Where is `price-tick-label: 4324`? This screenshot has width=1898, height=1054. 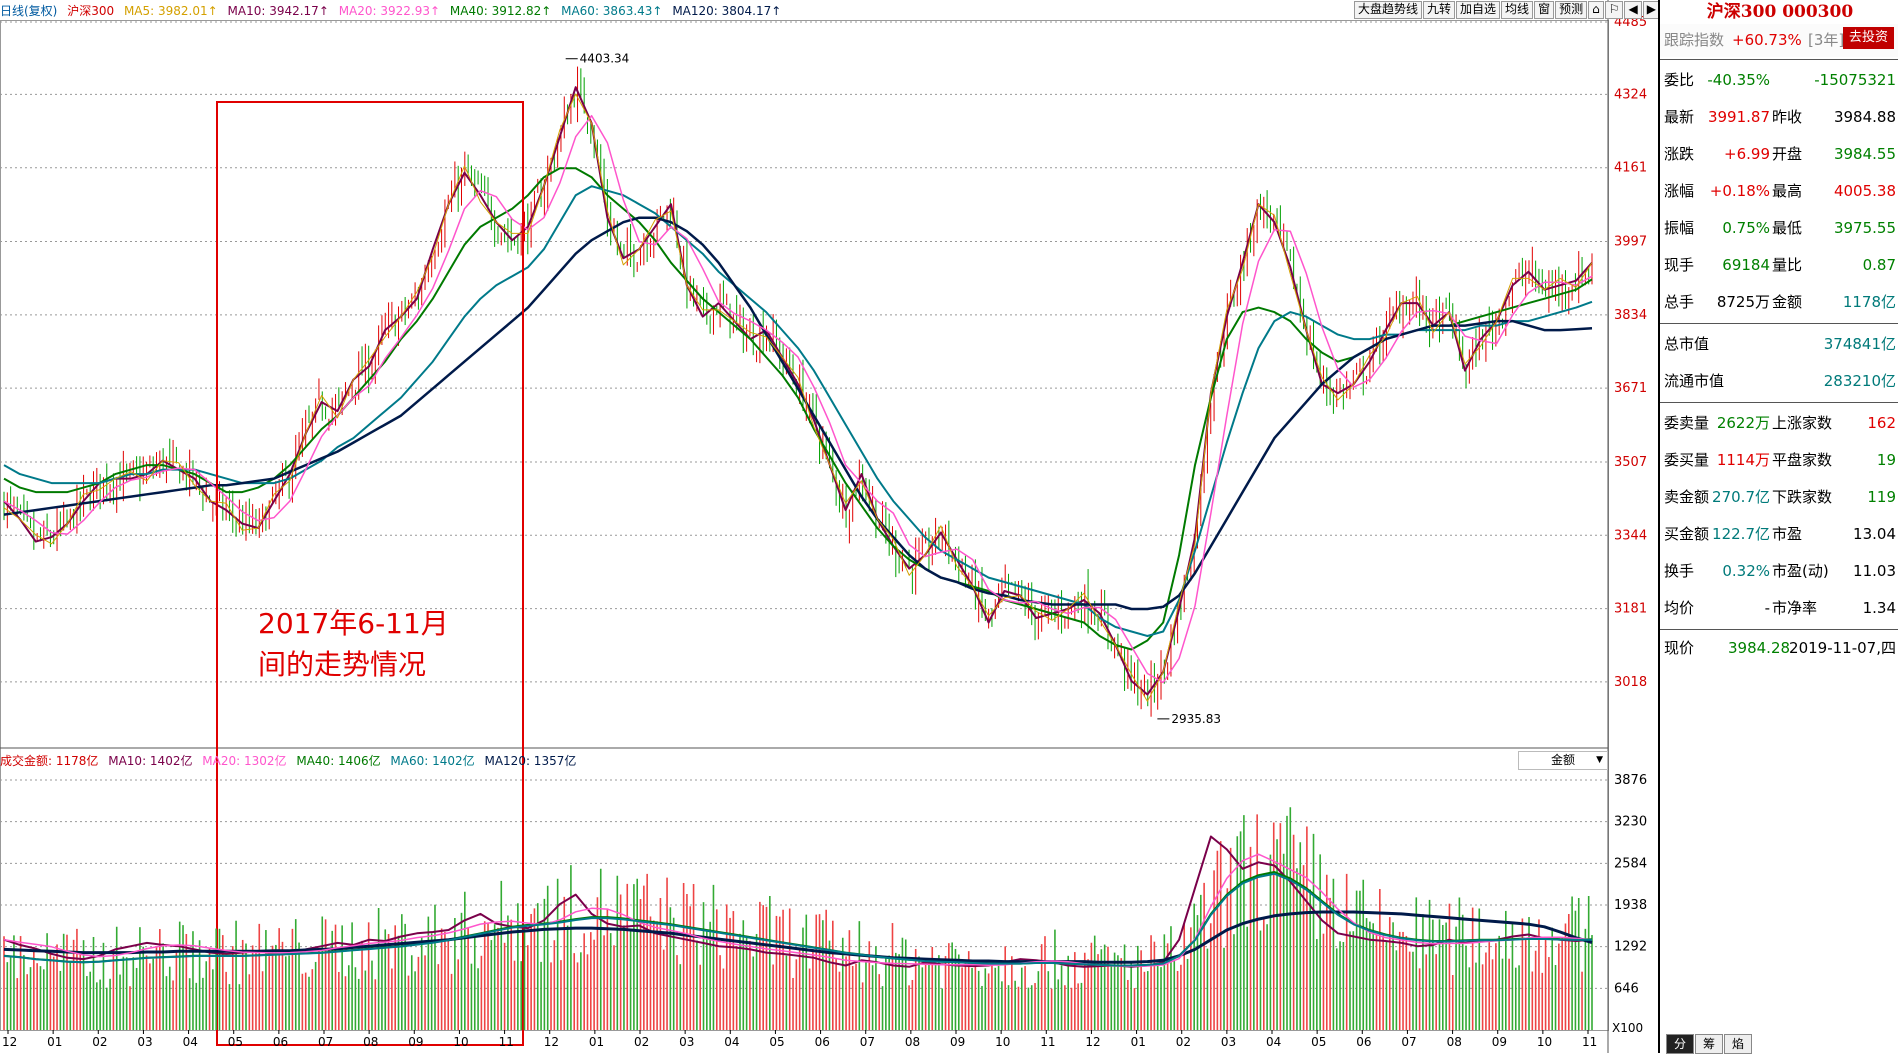
price-tick-label: 4324 is located at coordinates (1630, 94).